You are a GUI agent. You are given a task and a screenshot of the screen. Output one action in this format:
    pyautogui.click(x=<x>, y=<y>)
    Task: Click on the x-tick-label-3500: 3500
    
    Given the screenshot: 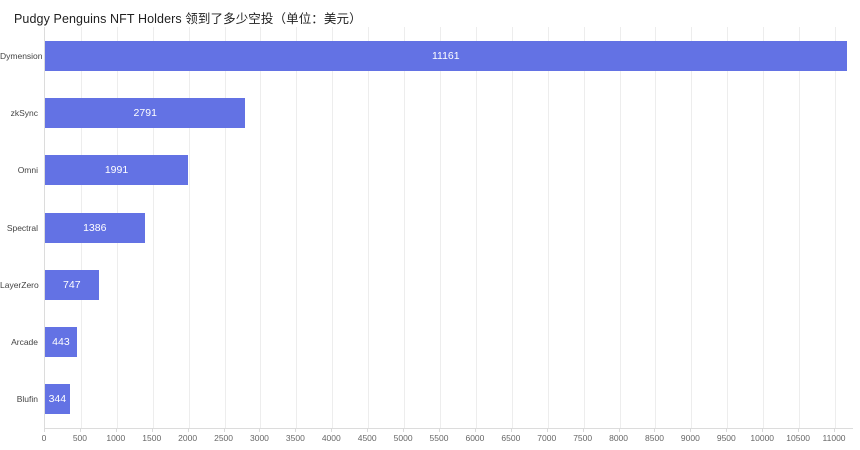 What is the action you would take?
    pyautogui.click(x=295, y=438)
    